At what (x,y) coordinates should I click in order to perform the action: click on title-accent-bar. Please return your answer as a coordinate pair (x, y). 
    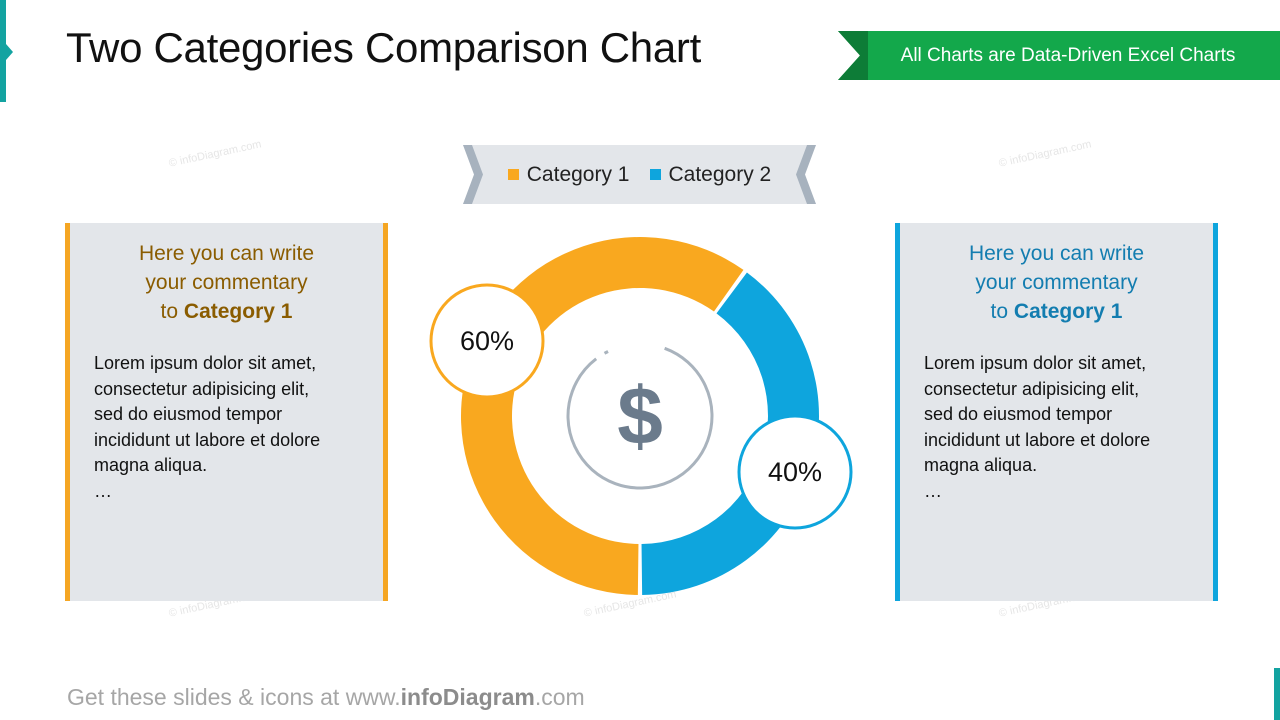
    Looking at the image, I should click on (3, 51).